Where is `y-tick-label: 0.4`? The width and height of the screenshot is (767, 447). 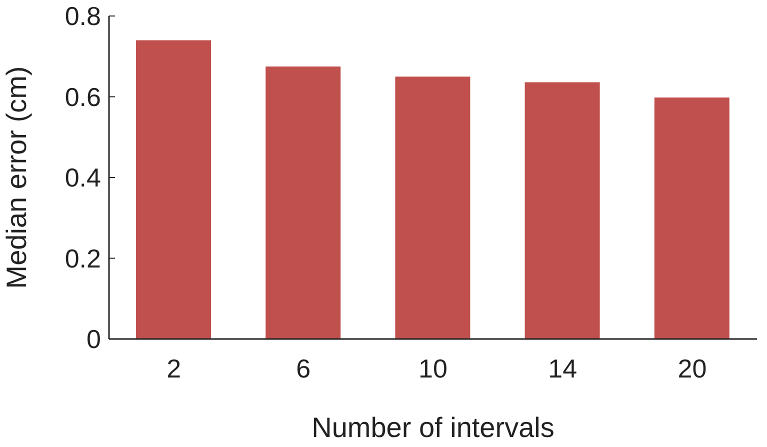
y-tick-label: 0.4 is located at coordinates (82, 177).